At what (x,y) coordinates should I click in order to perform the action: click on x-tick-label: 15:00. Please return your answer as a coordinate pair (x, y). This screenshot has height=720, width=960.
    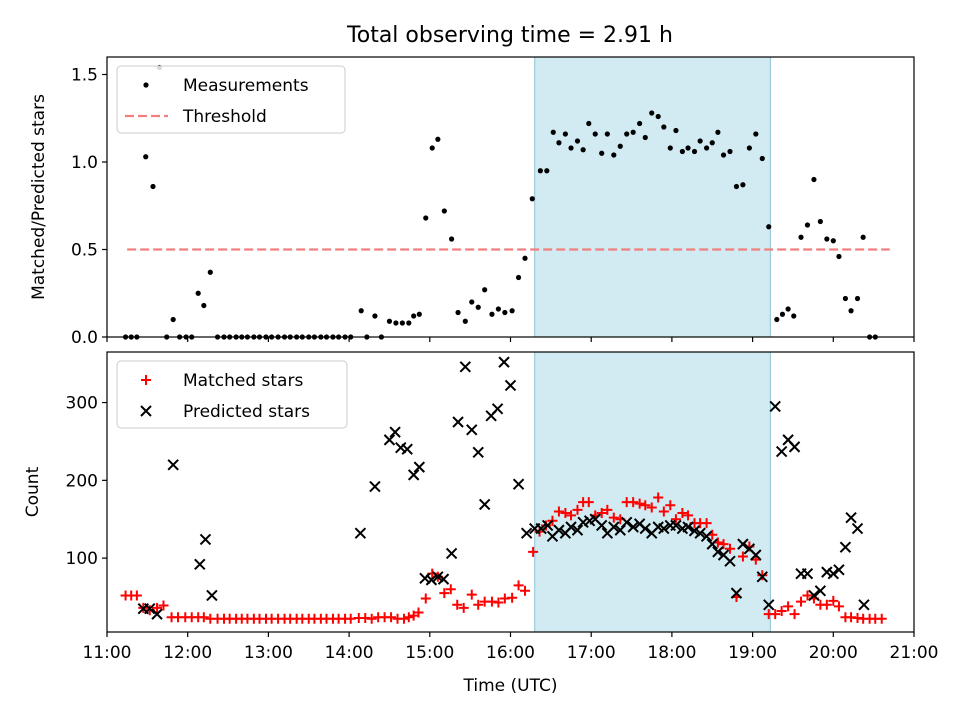
    Looking at the image, I should click on (429, 653).